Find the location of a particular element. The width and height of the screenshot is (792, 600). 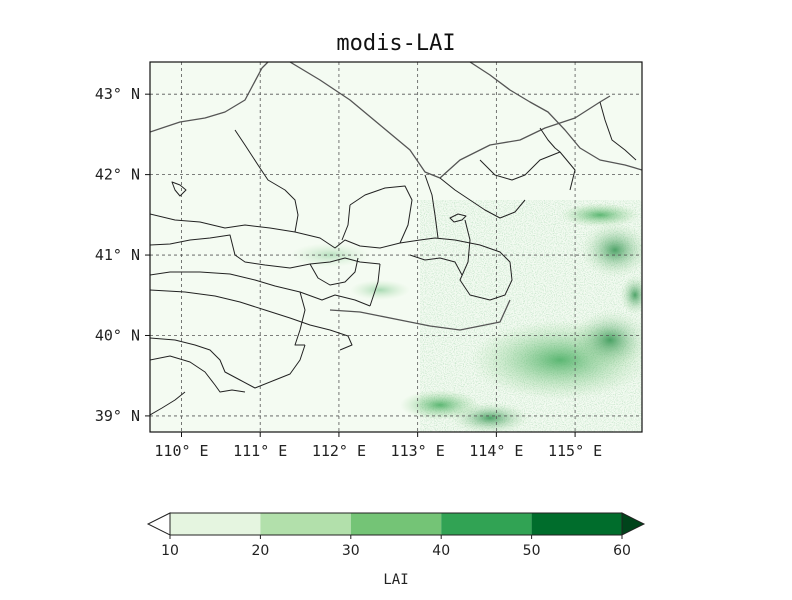

lon-tick-label: 110° E is located at coordinates (181, 451).